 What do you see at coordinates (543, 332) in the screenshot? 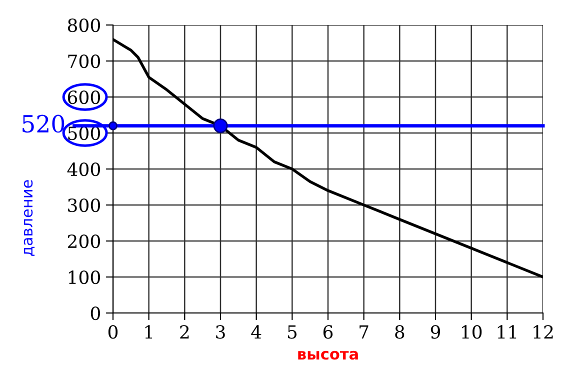
I see `x-tick-label: 12` at bounding box center [543, 332].